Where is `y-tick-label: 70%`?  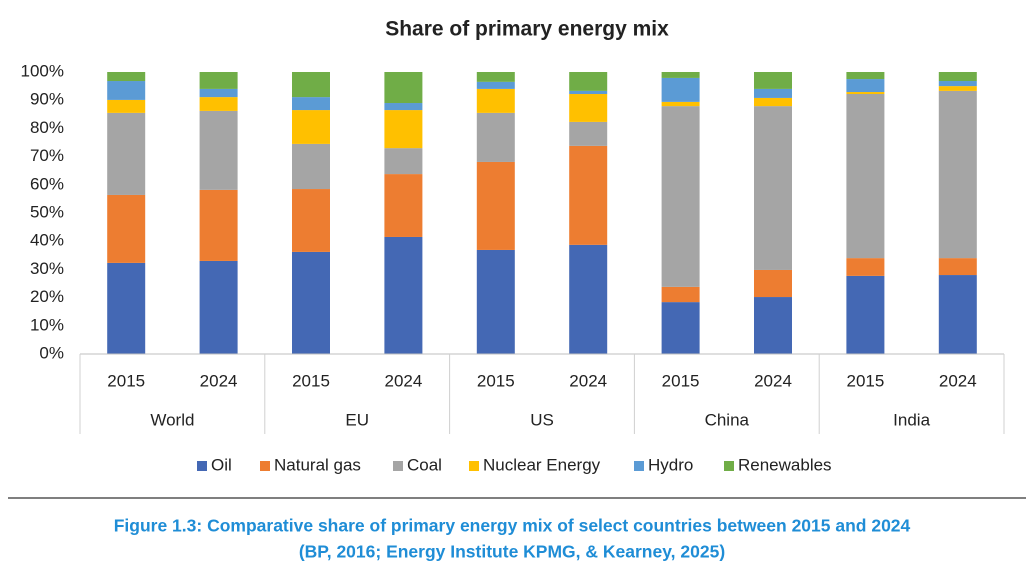 y-tick-label: 70% is located at coordinates (47, 155).